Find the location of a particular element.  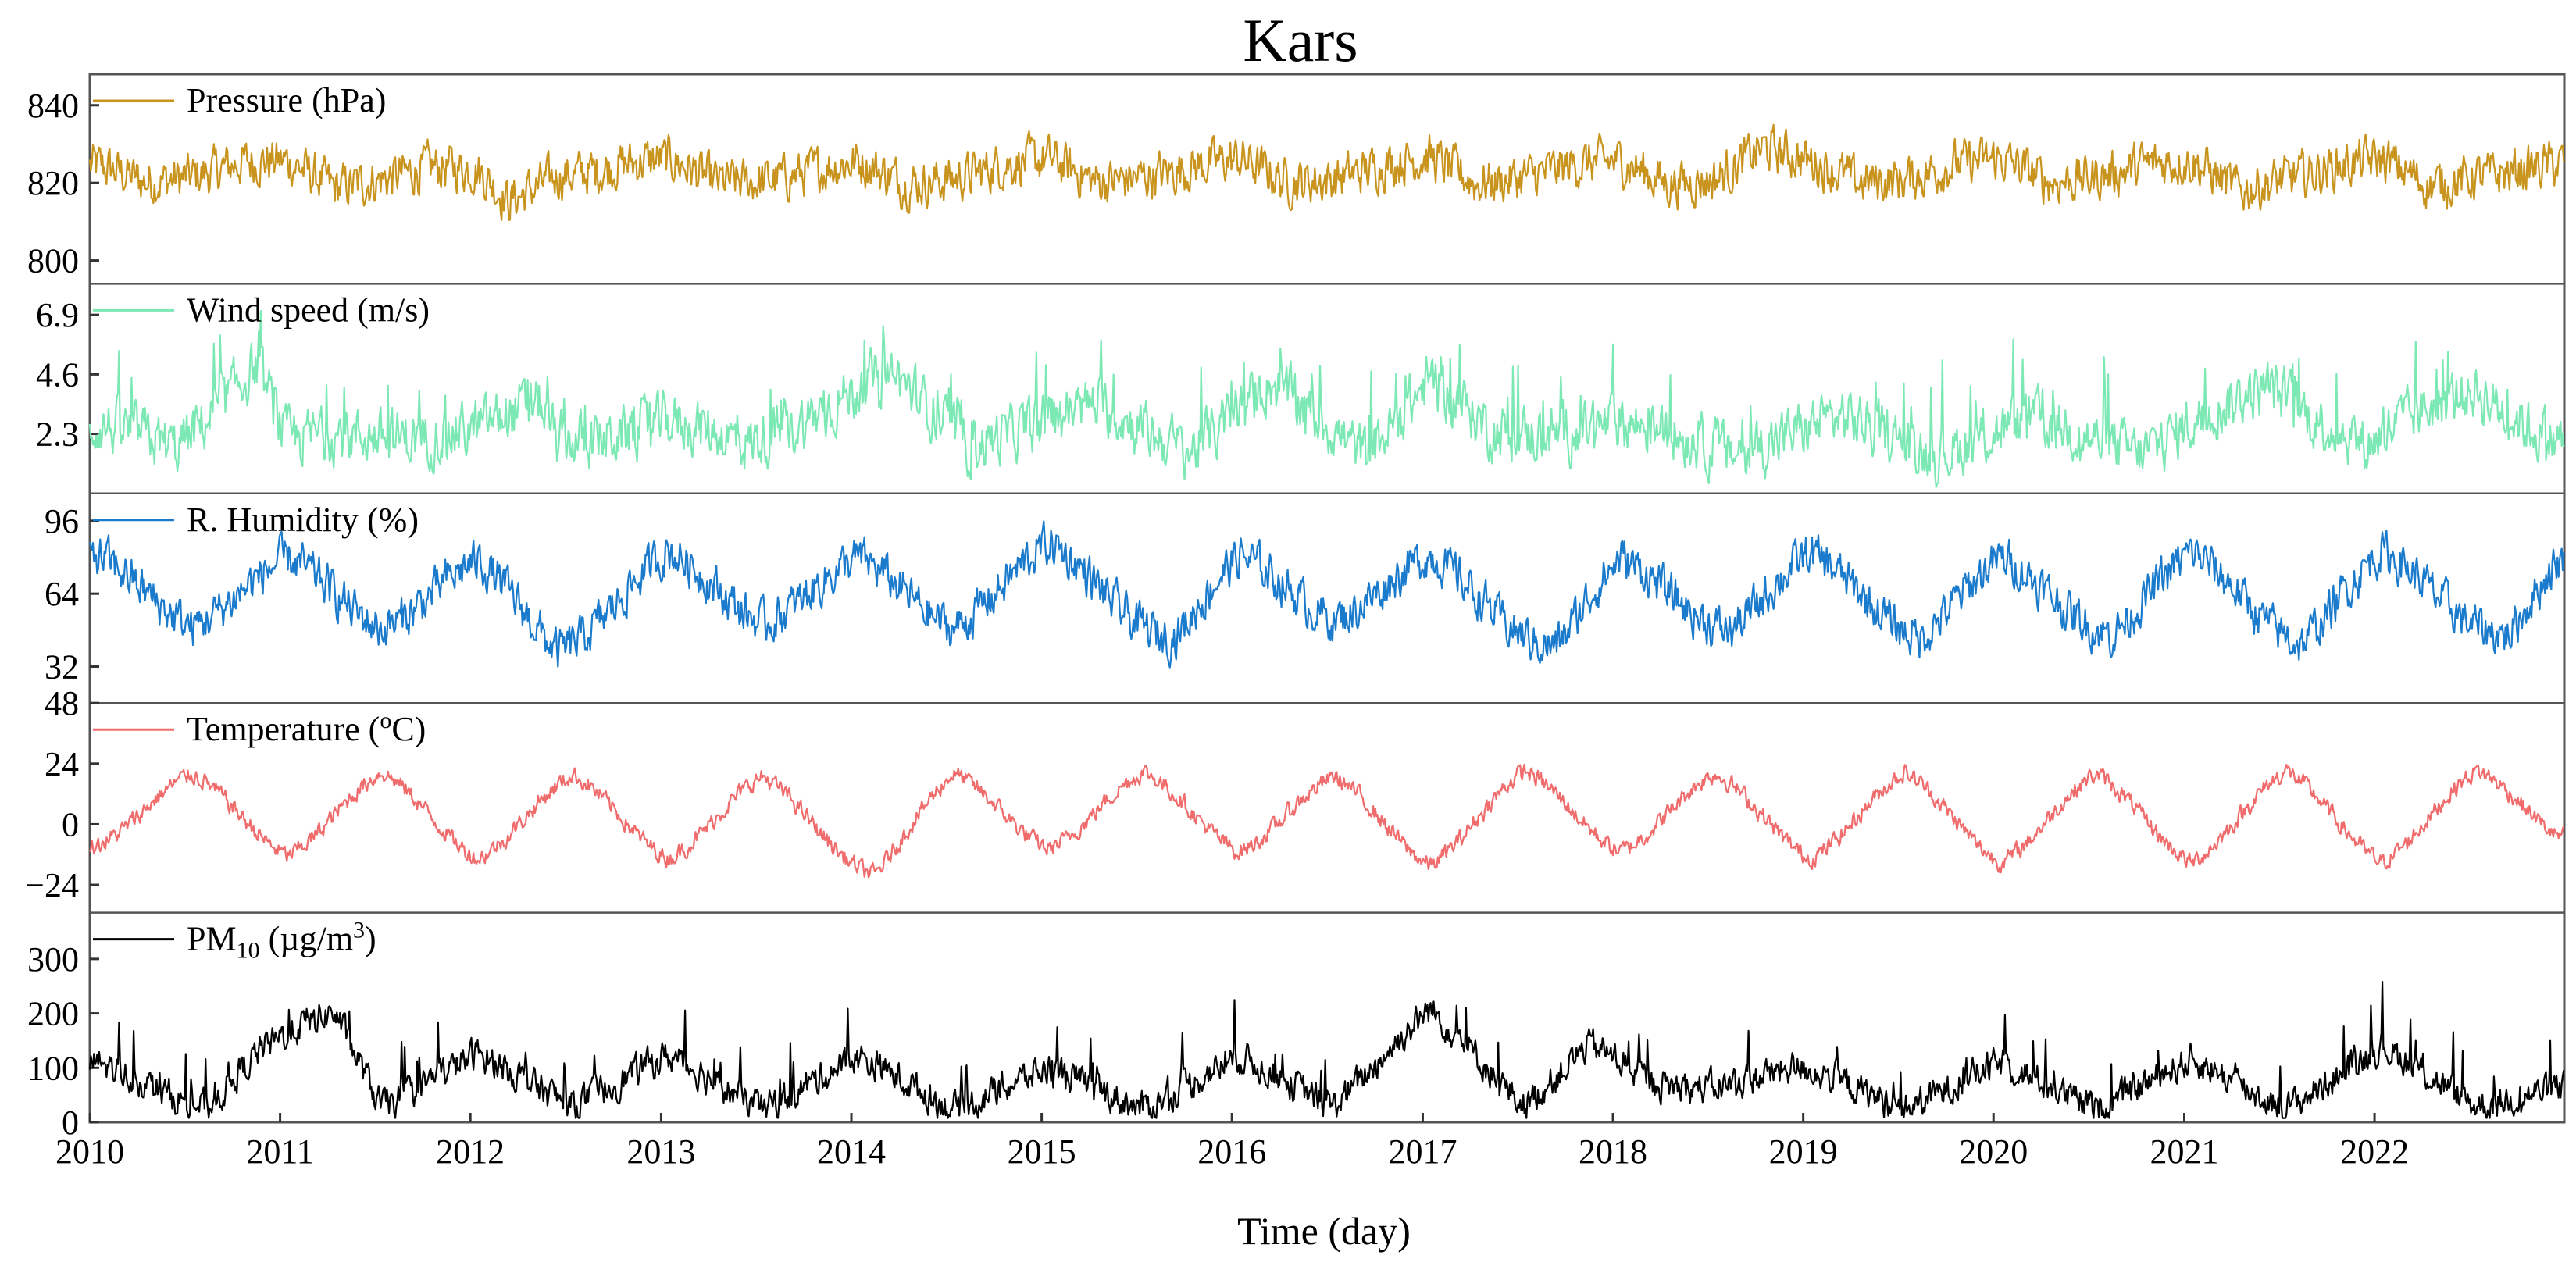

y-tick-label: 2.3 is located at coordinates (57, 434).